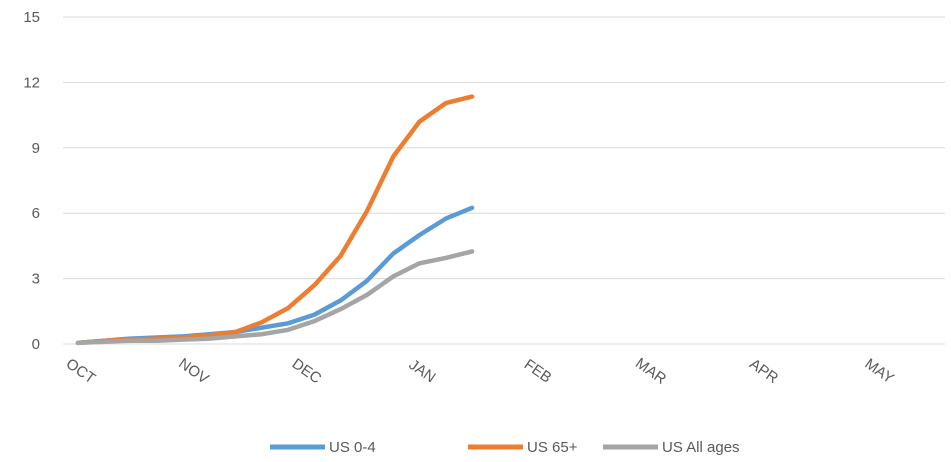  I want to click on y-tick-label: 3, so click(36, 279).